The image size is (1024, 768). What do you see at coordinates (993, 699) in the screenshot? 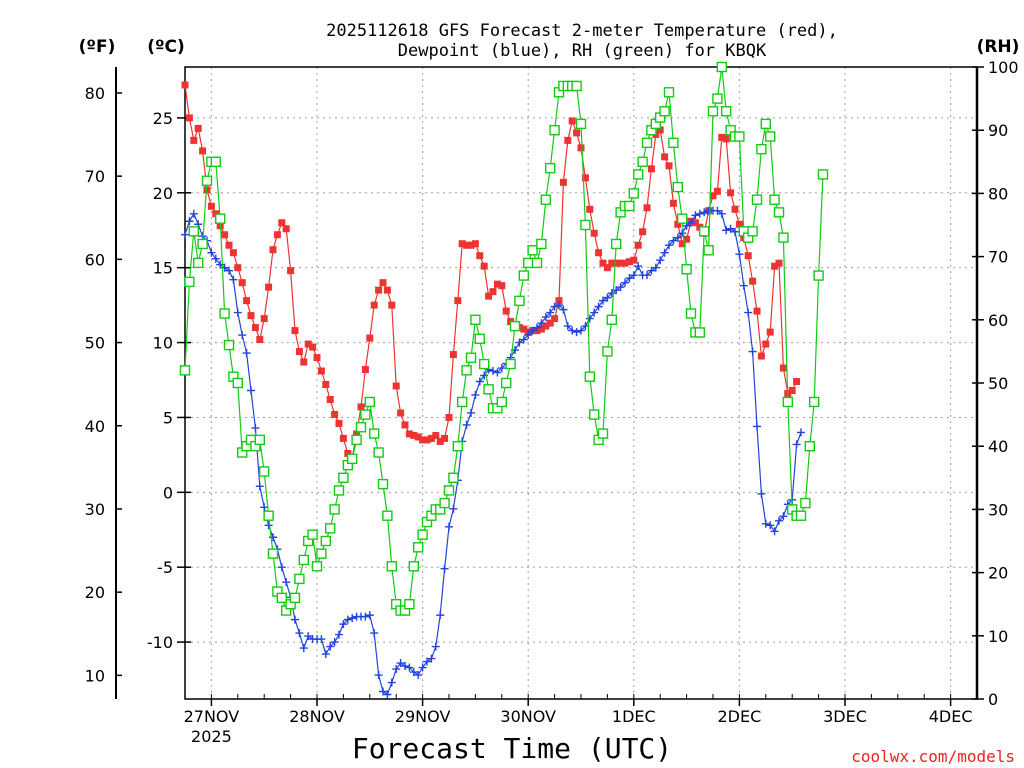
I see `rh-tick-label: 0` at bounding box center [993, 699].